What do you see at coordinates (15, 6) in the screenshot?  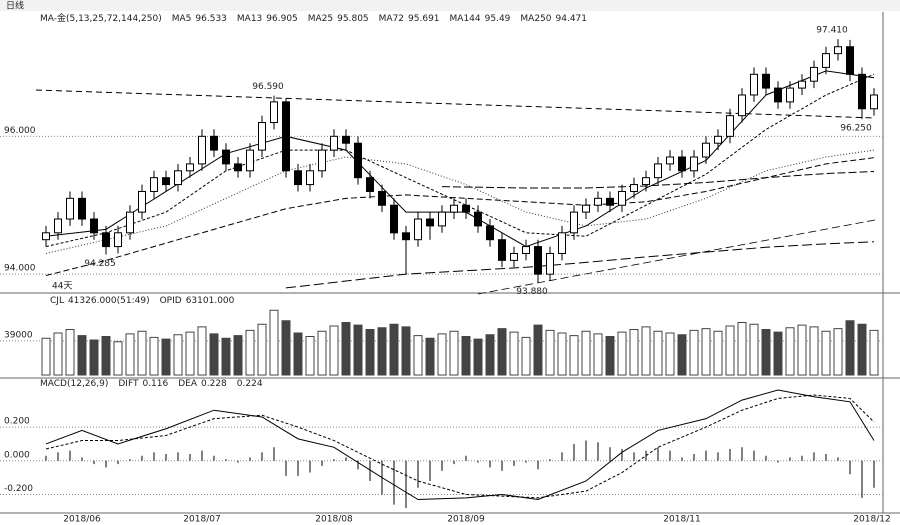 I see `period-label: 日线` at bounding box center [15, 6].